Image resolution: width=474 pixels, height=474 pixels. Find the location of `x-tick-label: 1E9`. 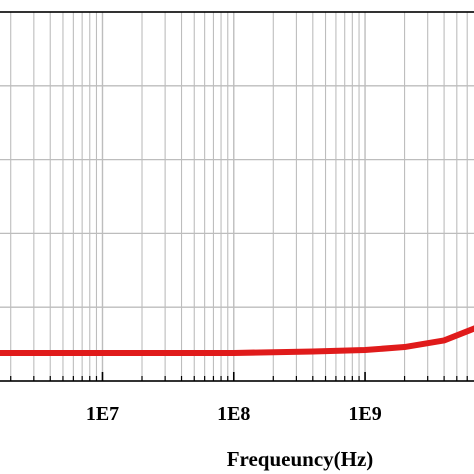

x-tick-label: 1E9 is located at coordinates (364, 414).